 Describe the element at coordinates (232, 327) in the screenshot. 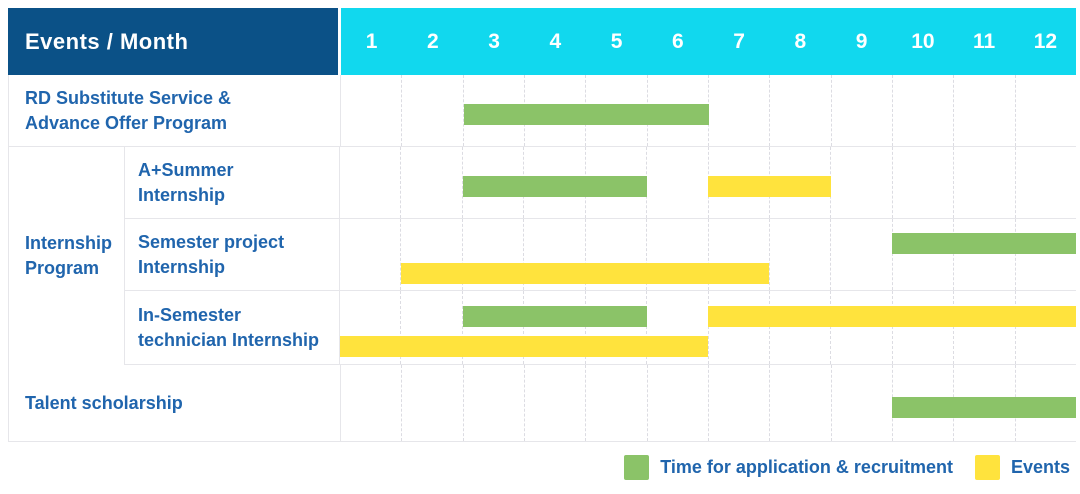

I see `row-label-in-semester-technician: In-Semester technician Internship` at that location.